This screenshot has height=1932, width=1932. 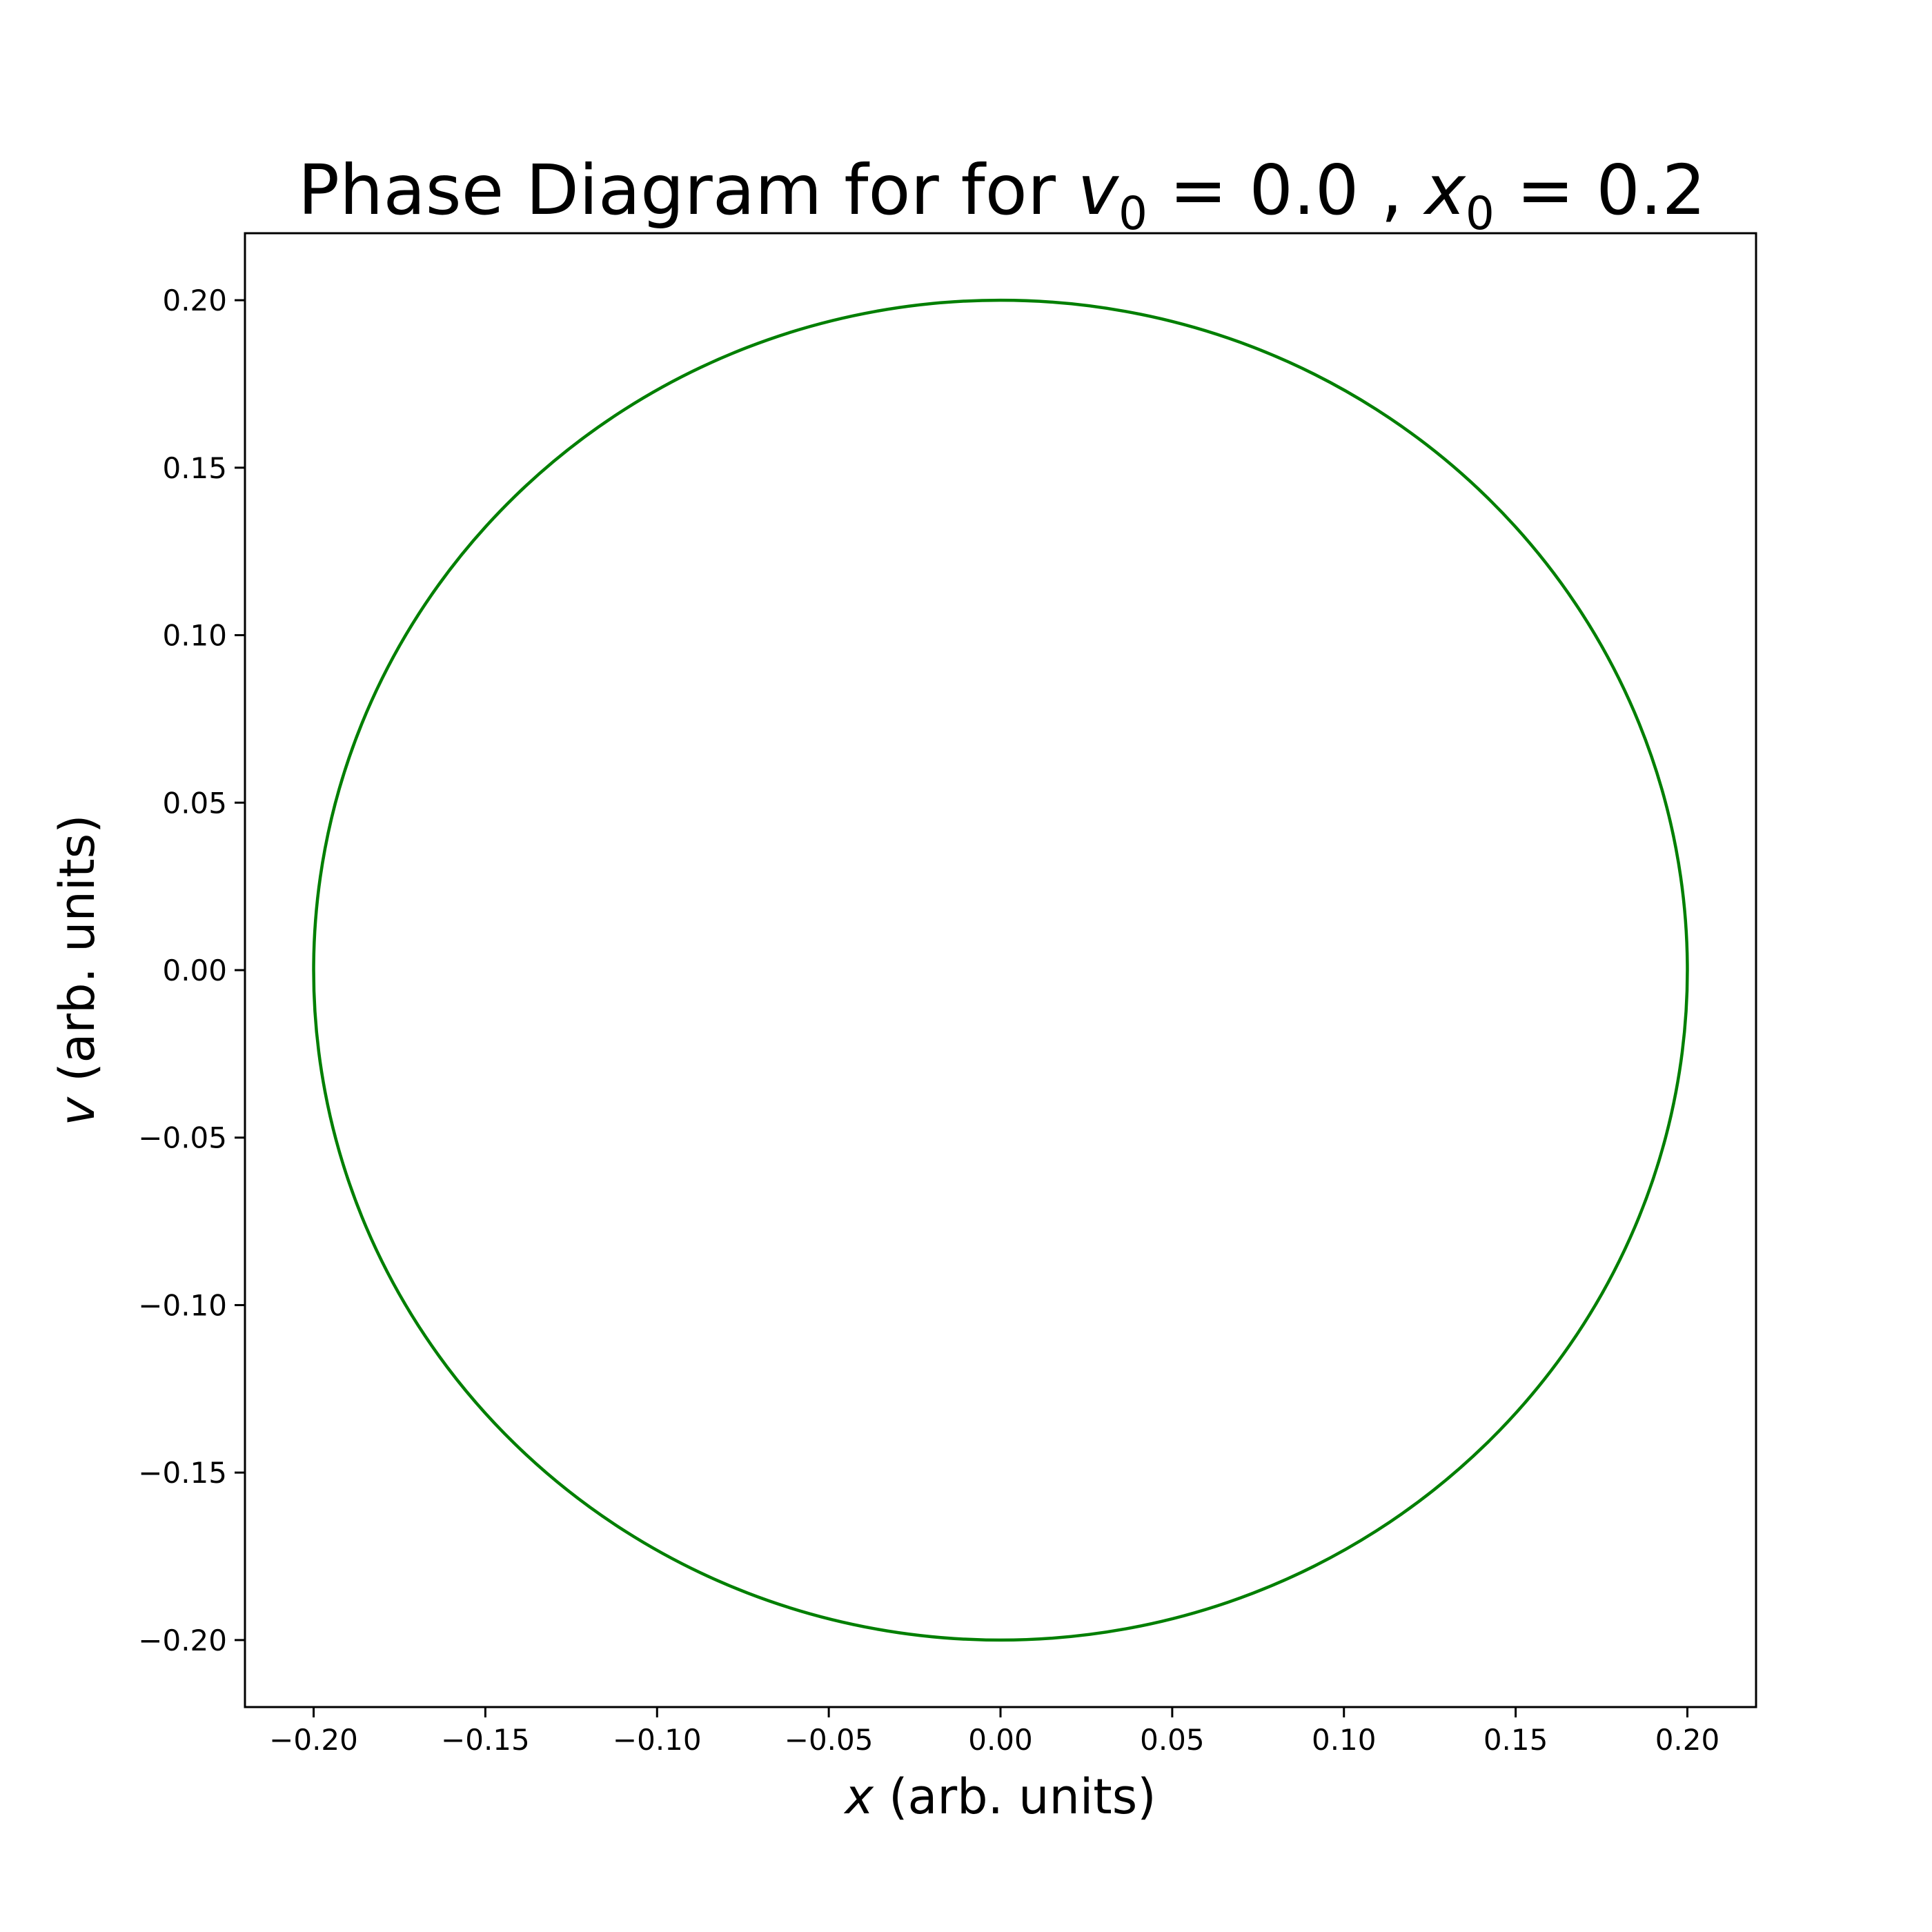 I want to click on y-tick-label: 0.20, so click(x=194, y=300).